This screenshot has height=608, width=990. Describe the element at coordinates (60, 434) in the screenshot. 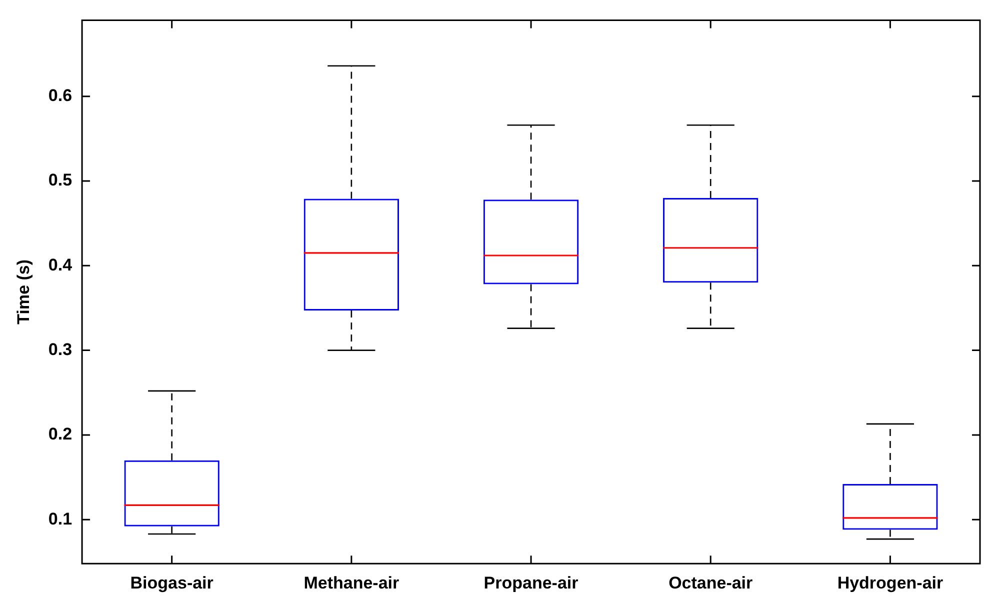

I see `y-tick-label: 0.2` at that location.